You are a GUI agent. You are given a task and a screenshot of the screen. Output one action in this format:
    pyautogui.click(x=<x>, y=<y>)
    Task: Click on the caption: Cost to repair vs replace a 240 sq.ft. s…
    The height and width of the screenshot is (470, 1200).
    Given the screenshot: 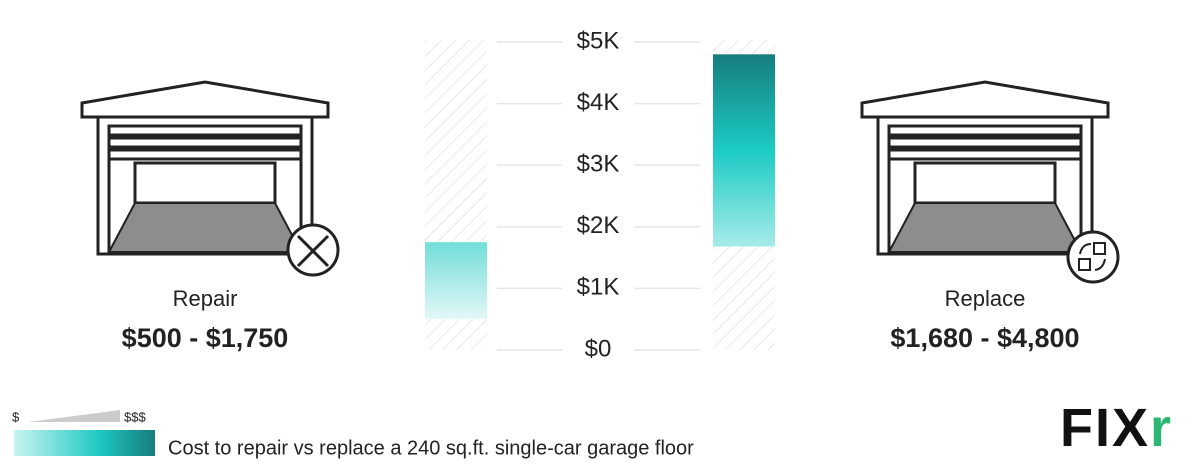 What is the action you would take?
    pyautogui.click(x=431, y=448)
    